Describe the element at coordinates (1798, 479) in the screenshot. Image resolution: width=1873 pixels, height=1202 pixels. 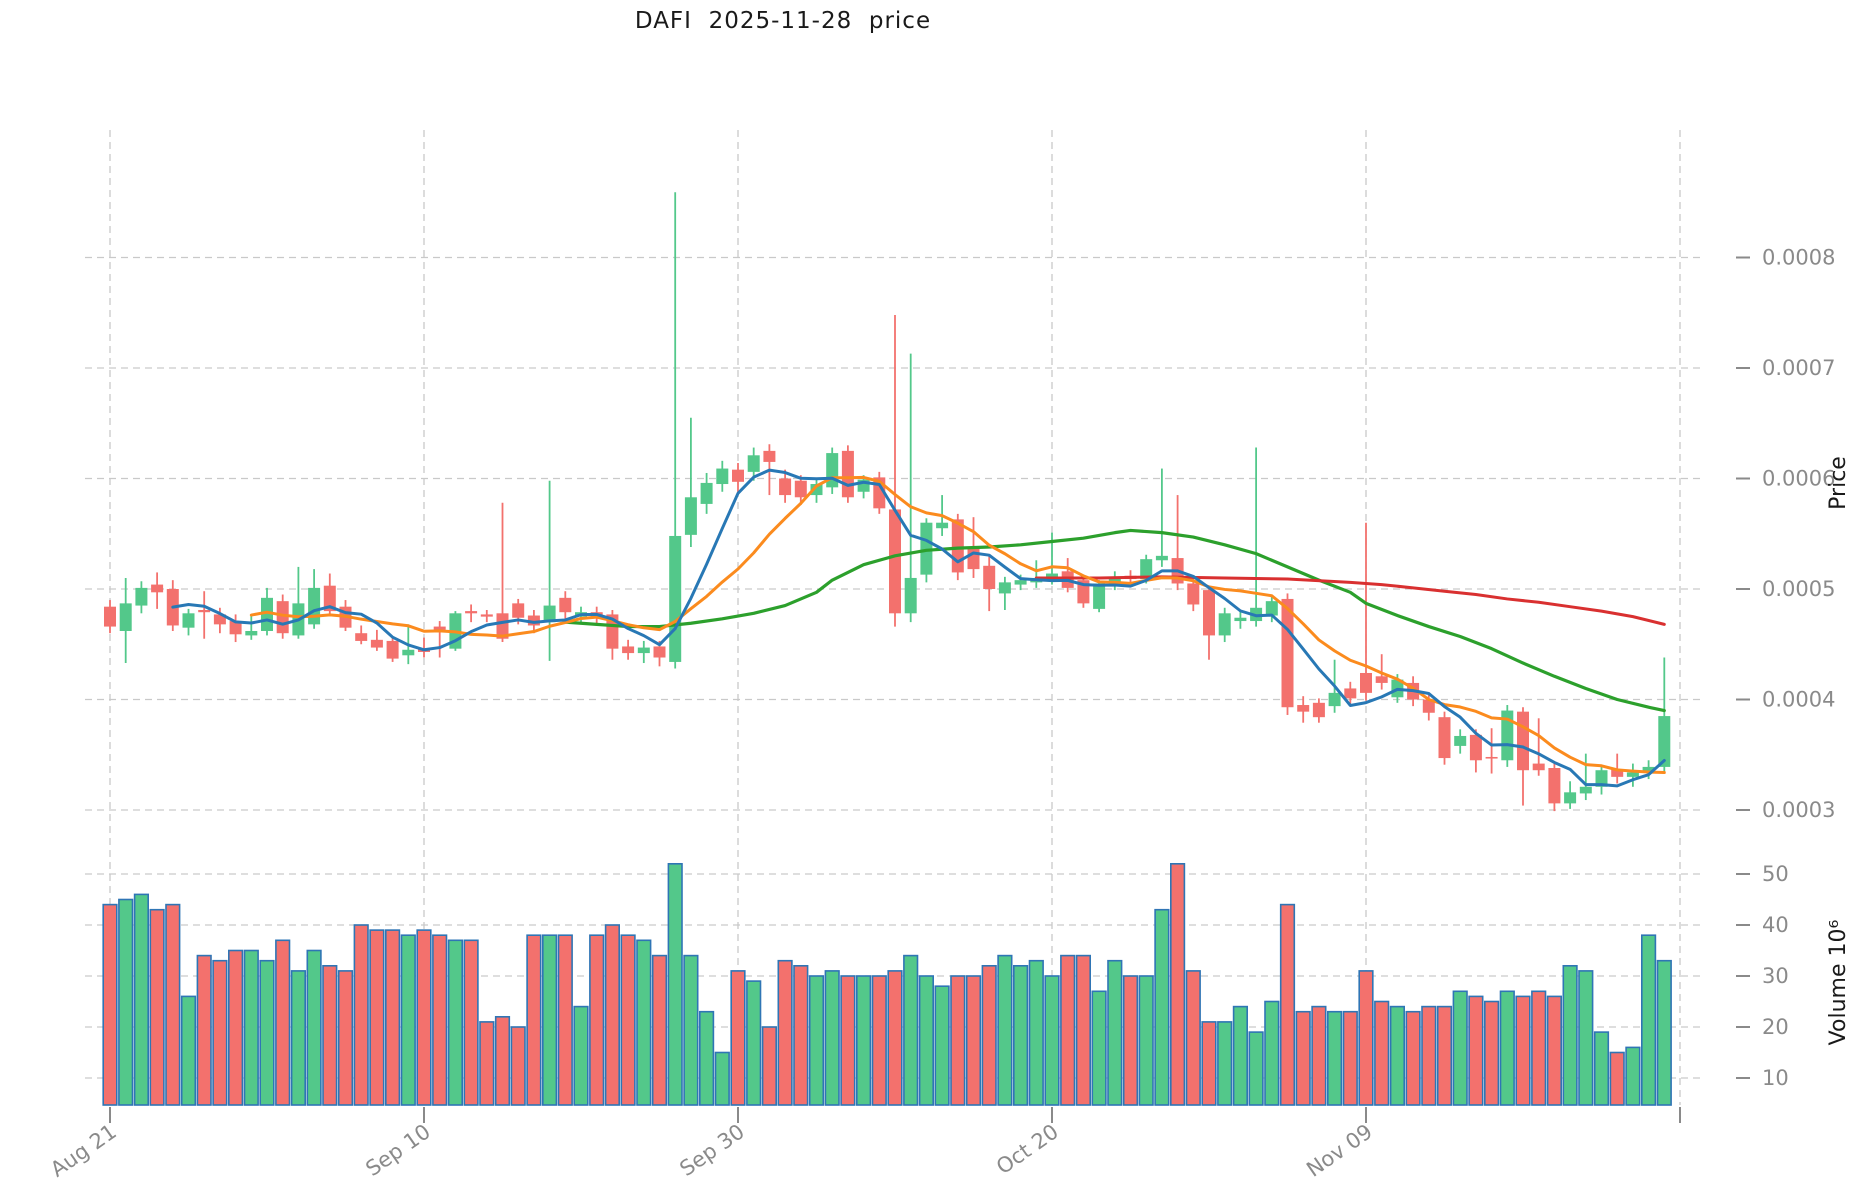
I see `price-tick-label: 0.0006` at that location.